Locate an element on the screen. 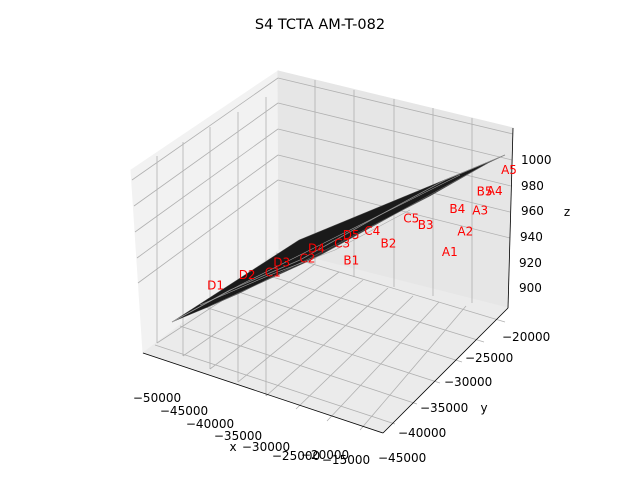  x-tick-label: −30000 is located at coordinates (266, 447).